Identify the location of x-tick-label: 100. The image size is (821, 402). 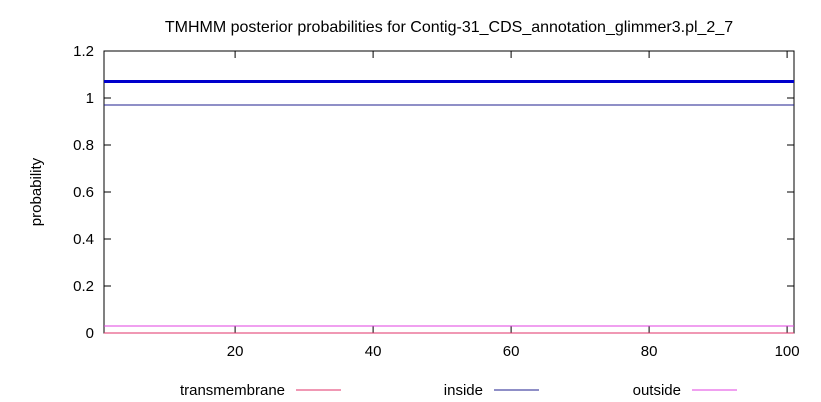
(787, 351).